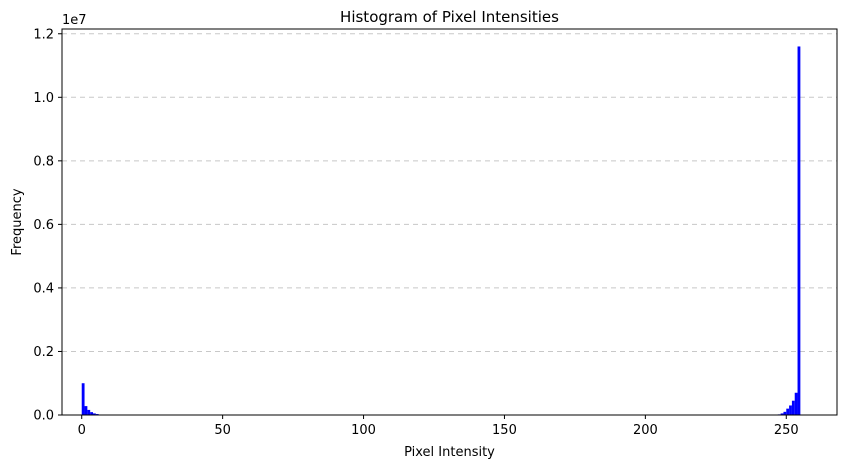 The height and width of the screenshot is (468, 846). I want to click on y-tick-label: 0.2, so click(43, 352).